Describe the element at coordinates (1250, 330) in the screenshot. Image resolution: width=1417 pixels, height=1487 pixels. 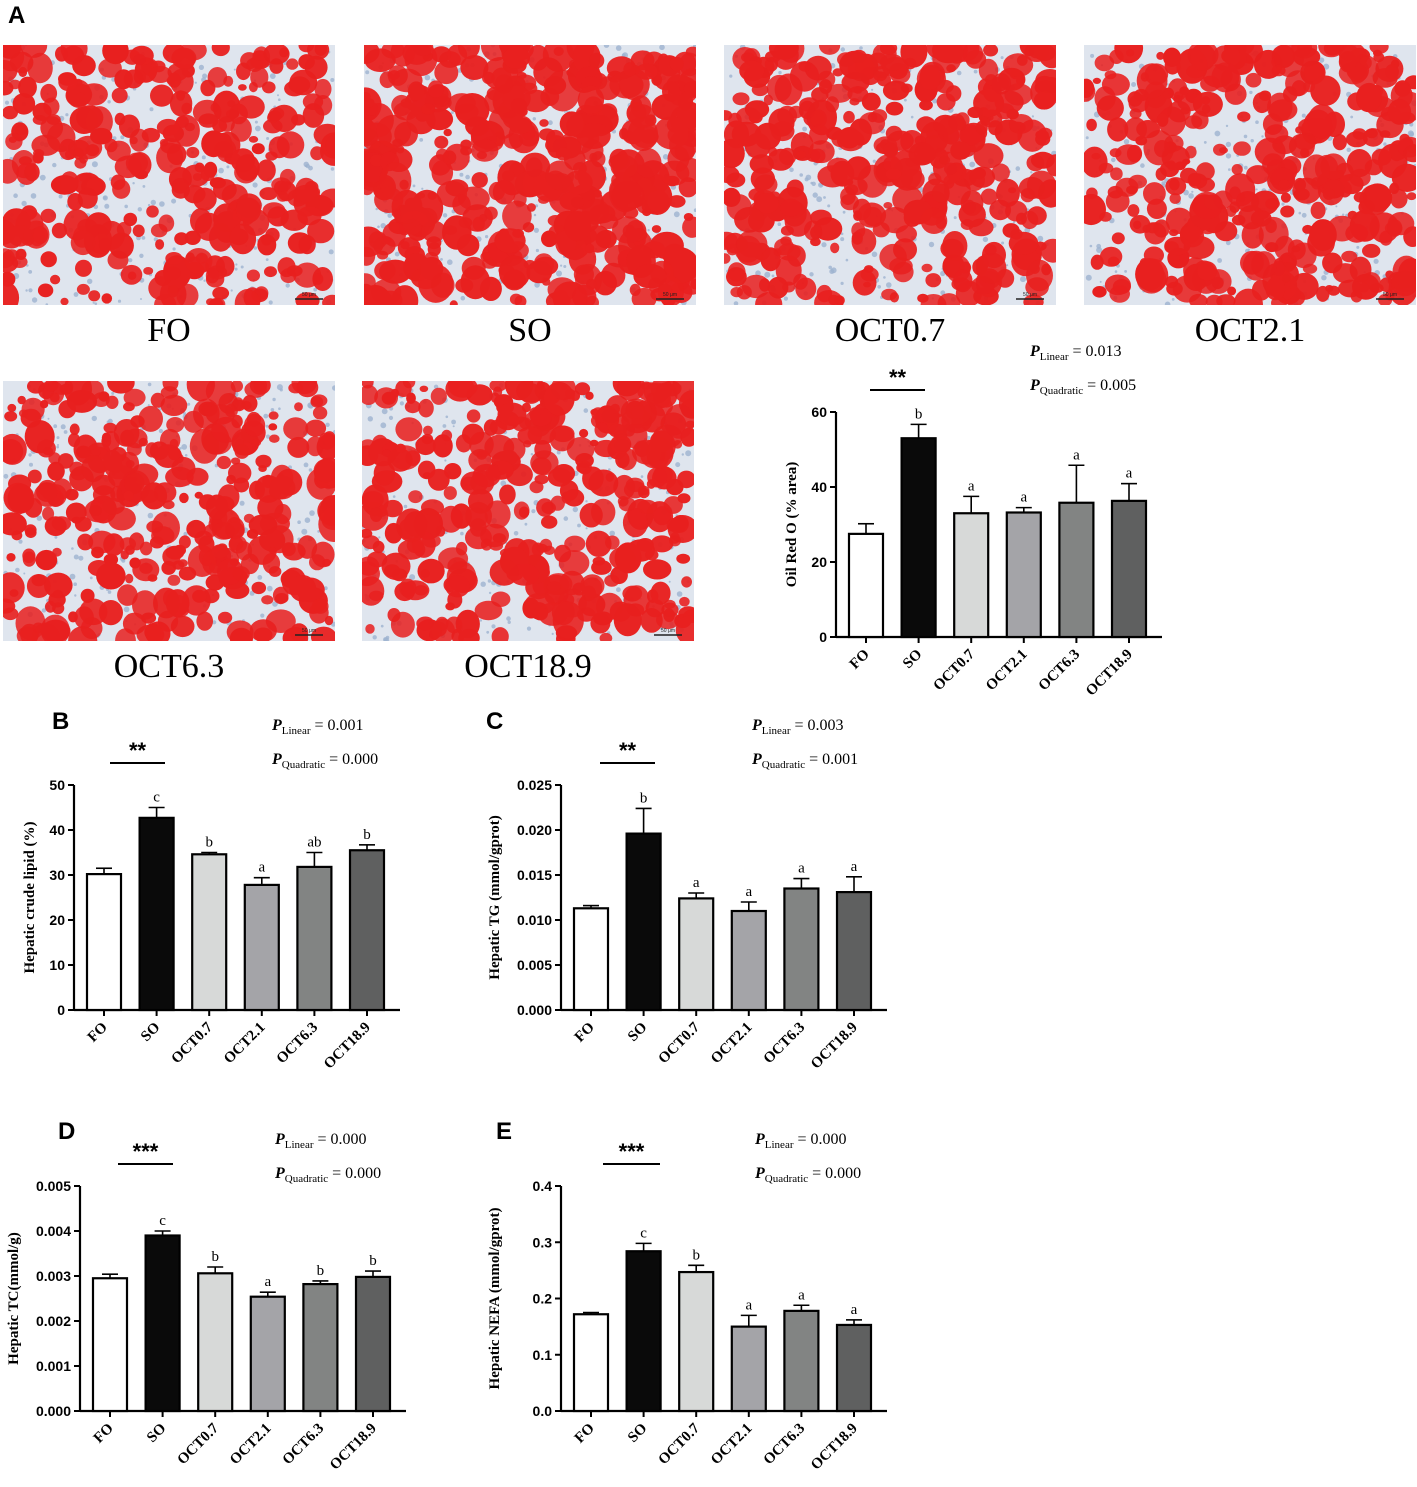
I see `micrograph-label-oct21: OCT2.1` at that location.